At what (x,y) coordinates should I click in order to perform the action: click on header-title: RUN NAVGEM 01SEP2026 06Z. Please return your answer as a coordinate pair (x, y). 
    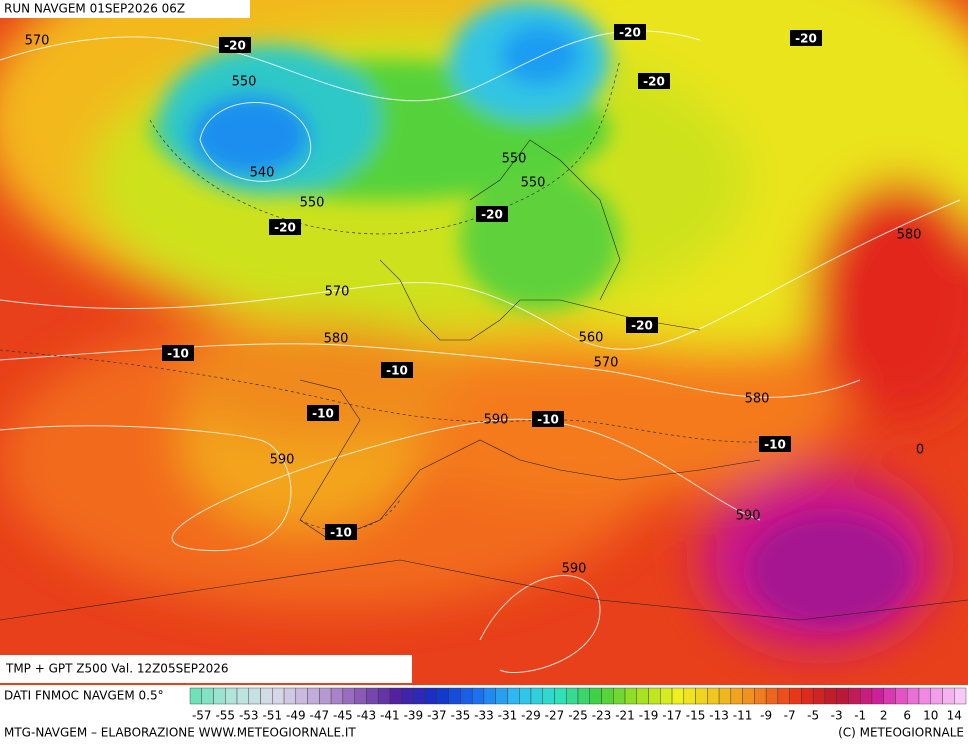
    Looking at the image, I should click on (94, 9).